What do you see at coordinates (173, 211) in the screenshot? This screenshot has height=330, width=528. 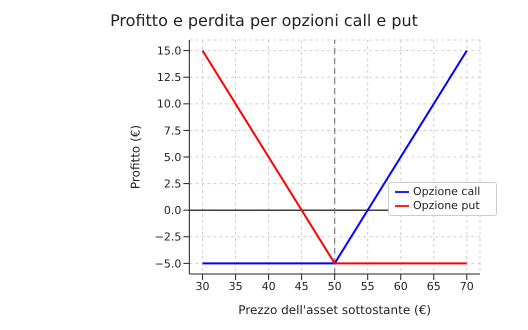 I see `y-tick-label: 0.0` at bounding box center [173, 211].